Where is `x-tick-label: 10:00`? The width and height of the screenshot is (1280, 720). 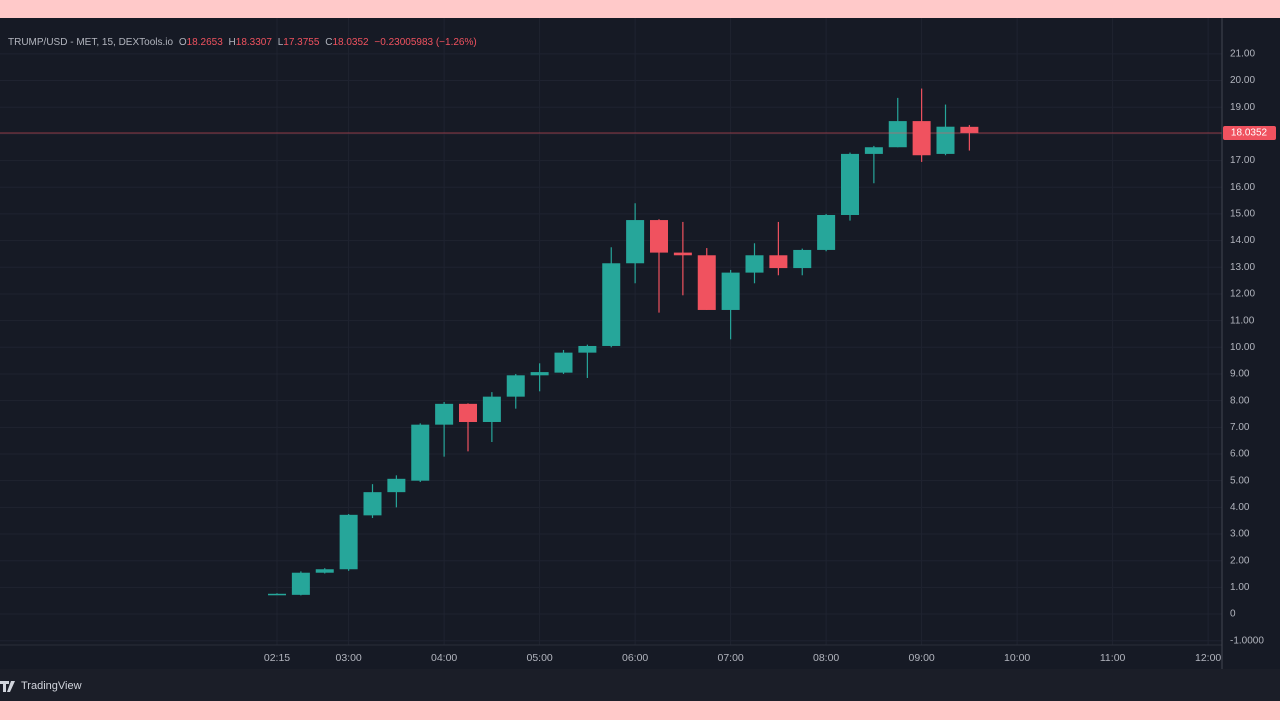 x-tick-label: 10:00 is located at coordinates (1017, 658).